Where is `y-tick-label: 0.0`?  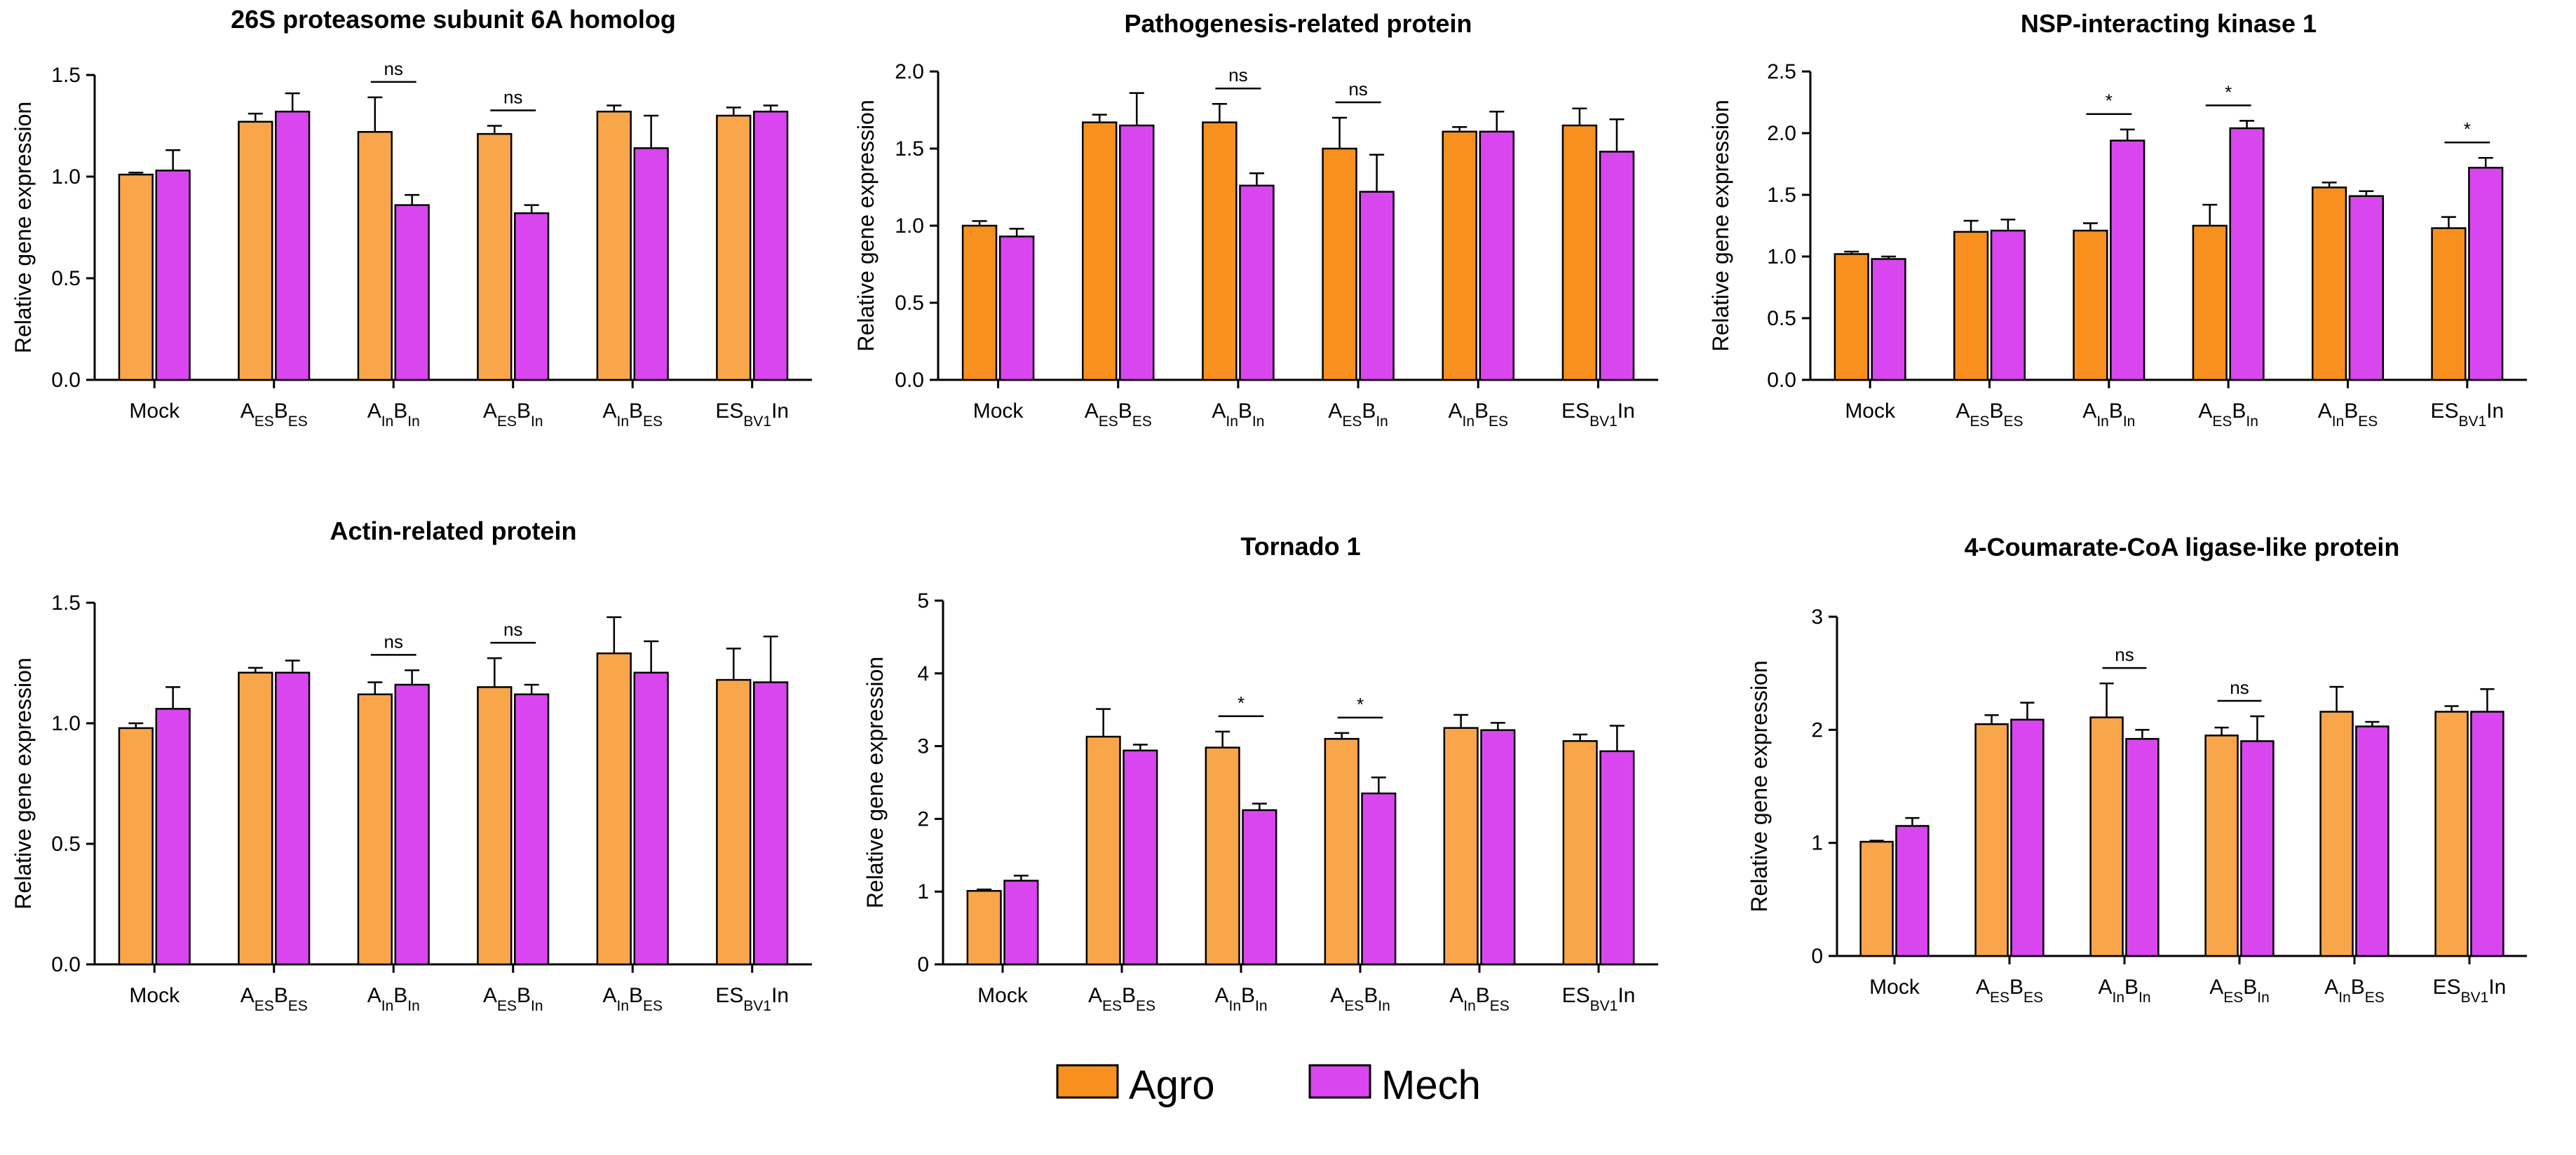
y-tick-label: 0.0 is located at coordinates (66, 380).